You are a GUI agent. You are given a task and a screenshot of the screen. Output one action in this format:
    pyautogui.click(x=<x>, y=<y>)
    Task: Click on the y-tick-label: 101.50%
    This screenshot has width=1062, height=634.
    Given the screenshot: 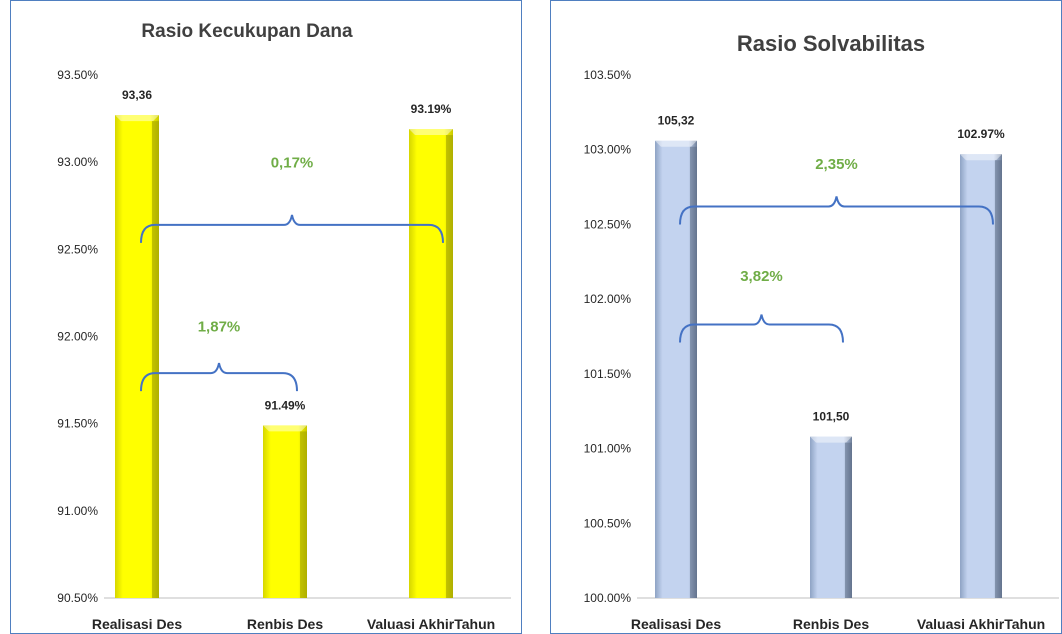 What is the action you would take?
    pyautogui.click(x=608, y=374)
    